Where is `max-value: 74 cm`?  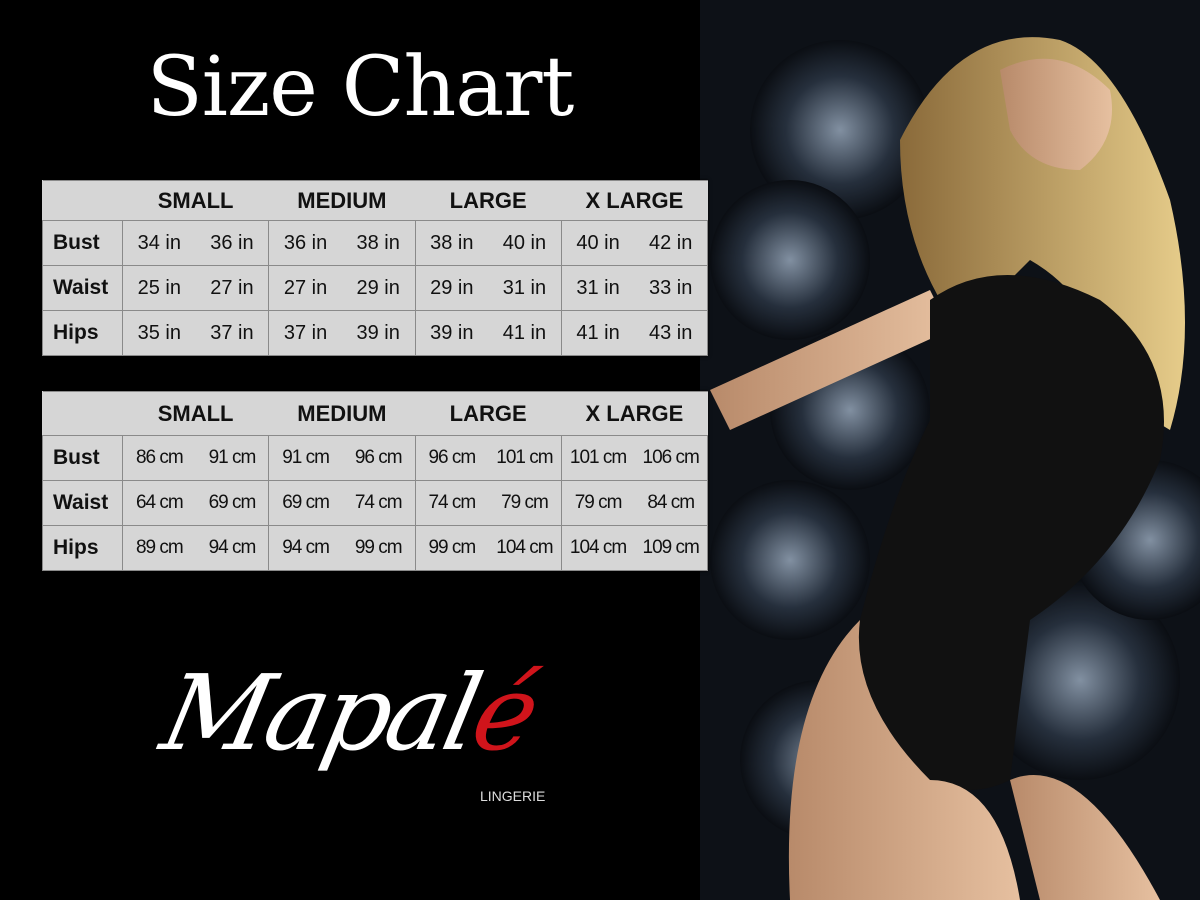 max-value: 74 cm is located at coordinates (378, 502).